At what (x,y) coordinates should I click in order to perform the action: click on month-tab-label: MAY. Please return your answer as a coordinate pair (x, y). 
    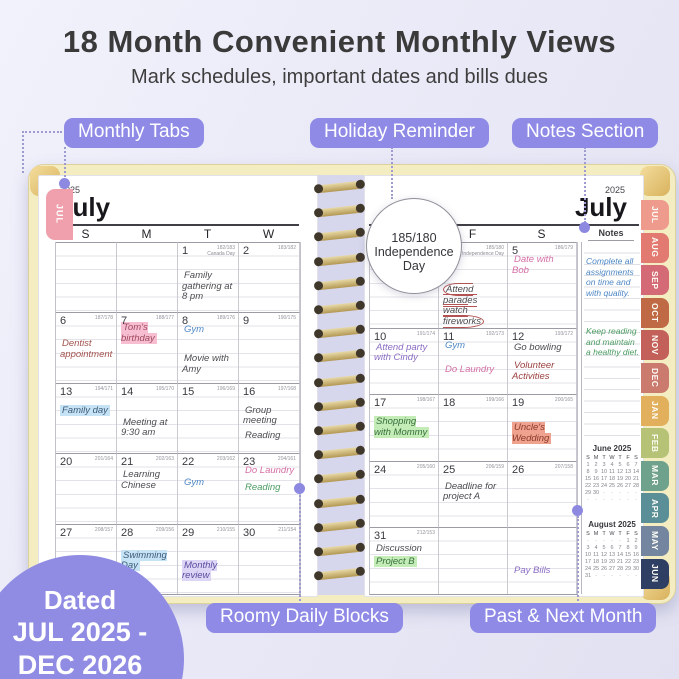
    Looking at the image, I should click on (655, 541).